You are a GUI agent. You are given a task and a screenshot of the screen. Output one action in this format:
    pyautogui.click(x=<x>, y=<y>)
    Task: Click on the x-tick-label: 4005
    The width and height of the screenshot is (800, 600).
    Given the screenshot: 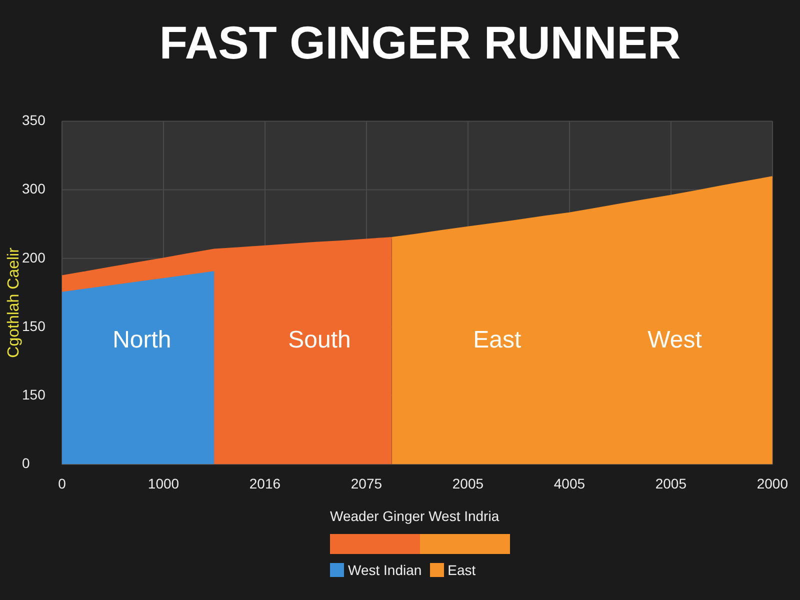 What is the action you would take?
    pyautogui.click(x=570, y=483)
    